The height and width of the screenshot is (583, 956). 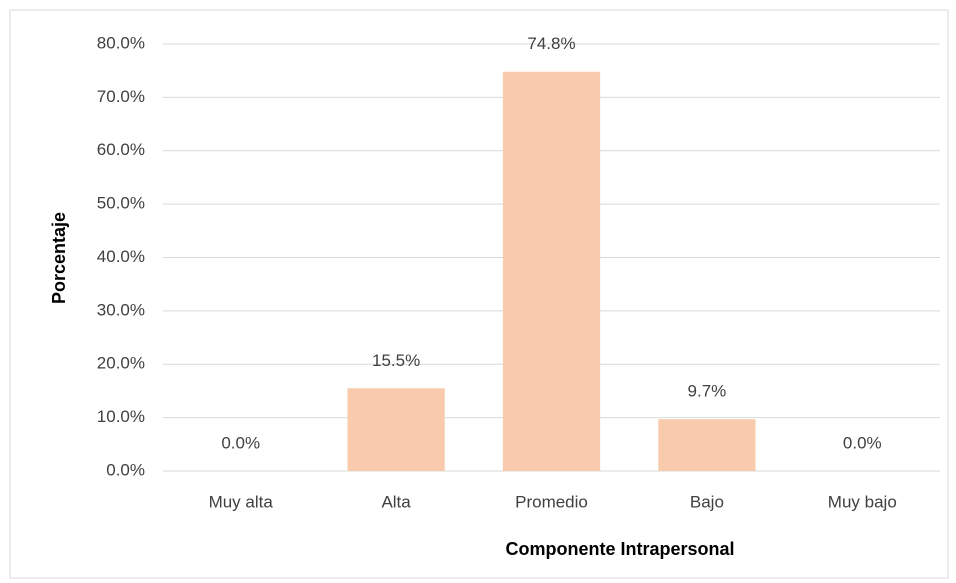 What do you see at coordinates (121, 203) in the screenshot?
I see `y-tick-label: 50.0%` at bounding box center [121, 203].